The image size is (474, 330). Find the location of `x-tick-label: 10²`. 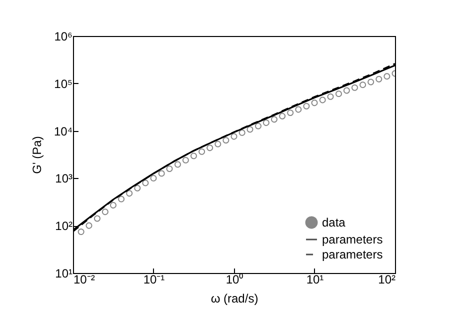

x-tick-label: 10² is located at coordinates (387, 279).